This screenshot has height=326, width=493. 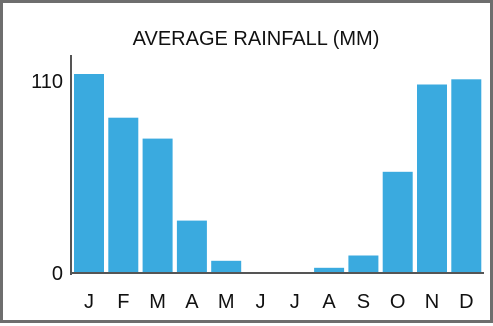 What do you see at coordinates (157, 302) in the screenshot?
I see `x-tick-label-2: M` at bounding box center [157, 302].